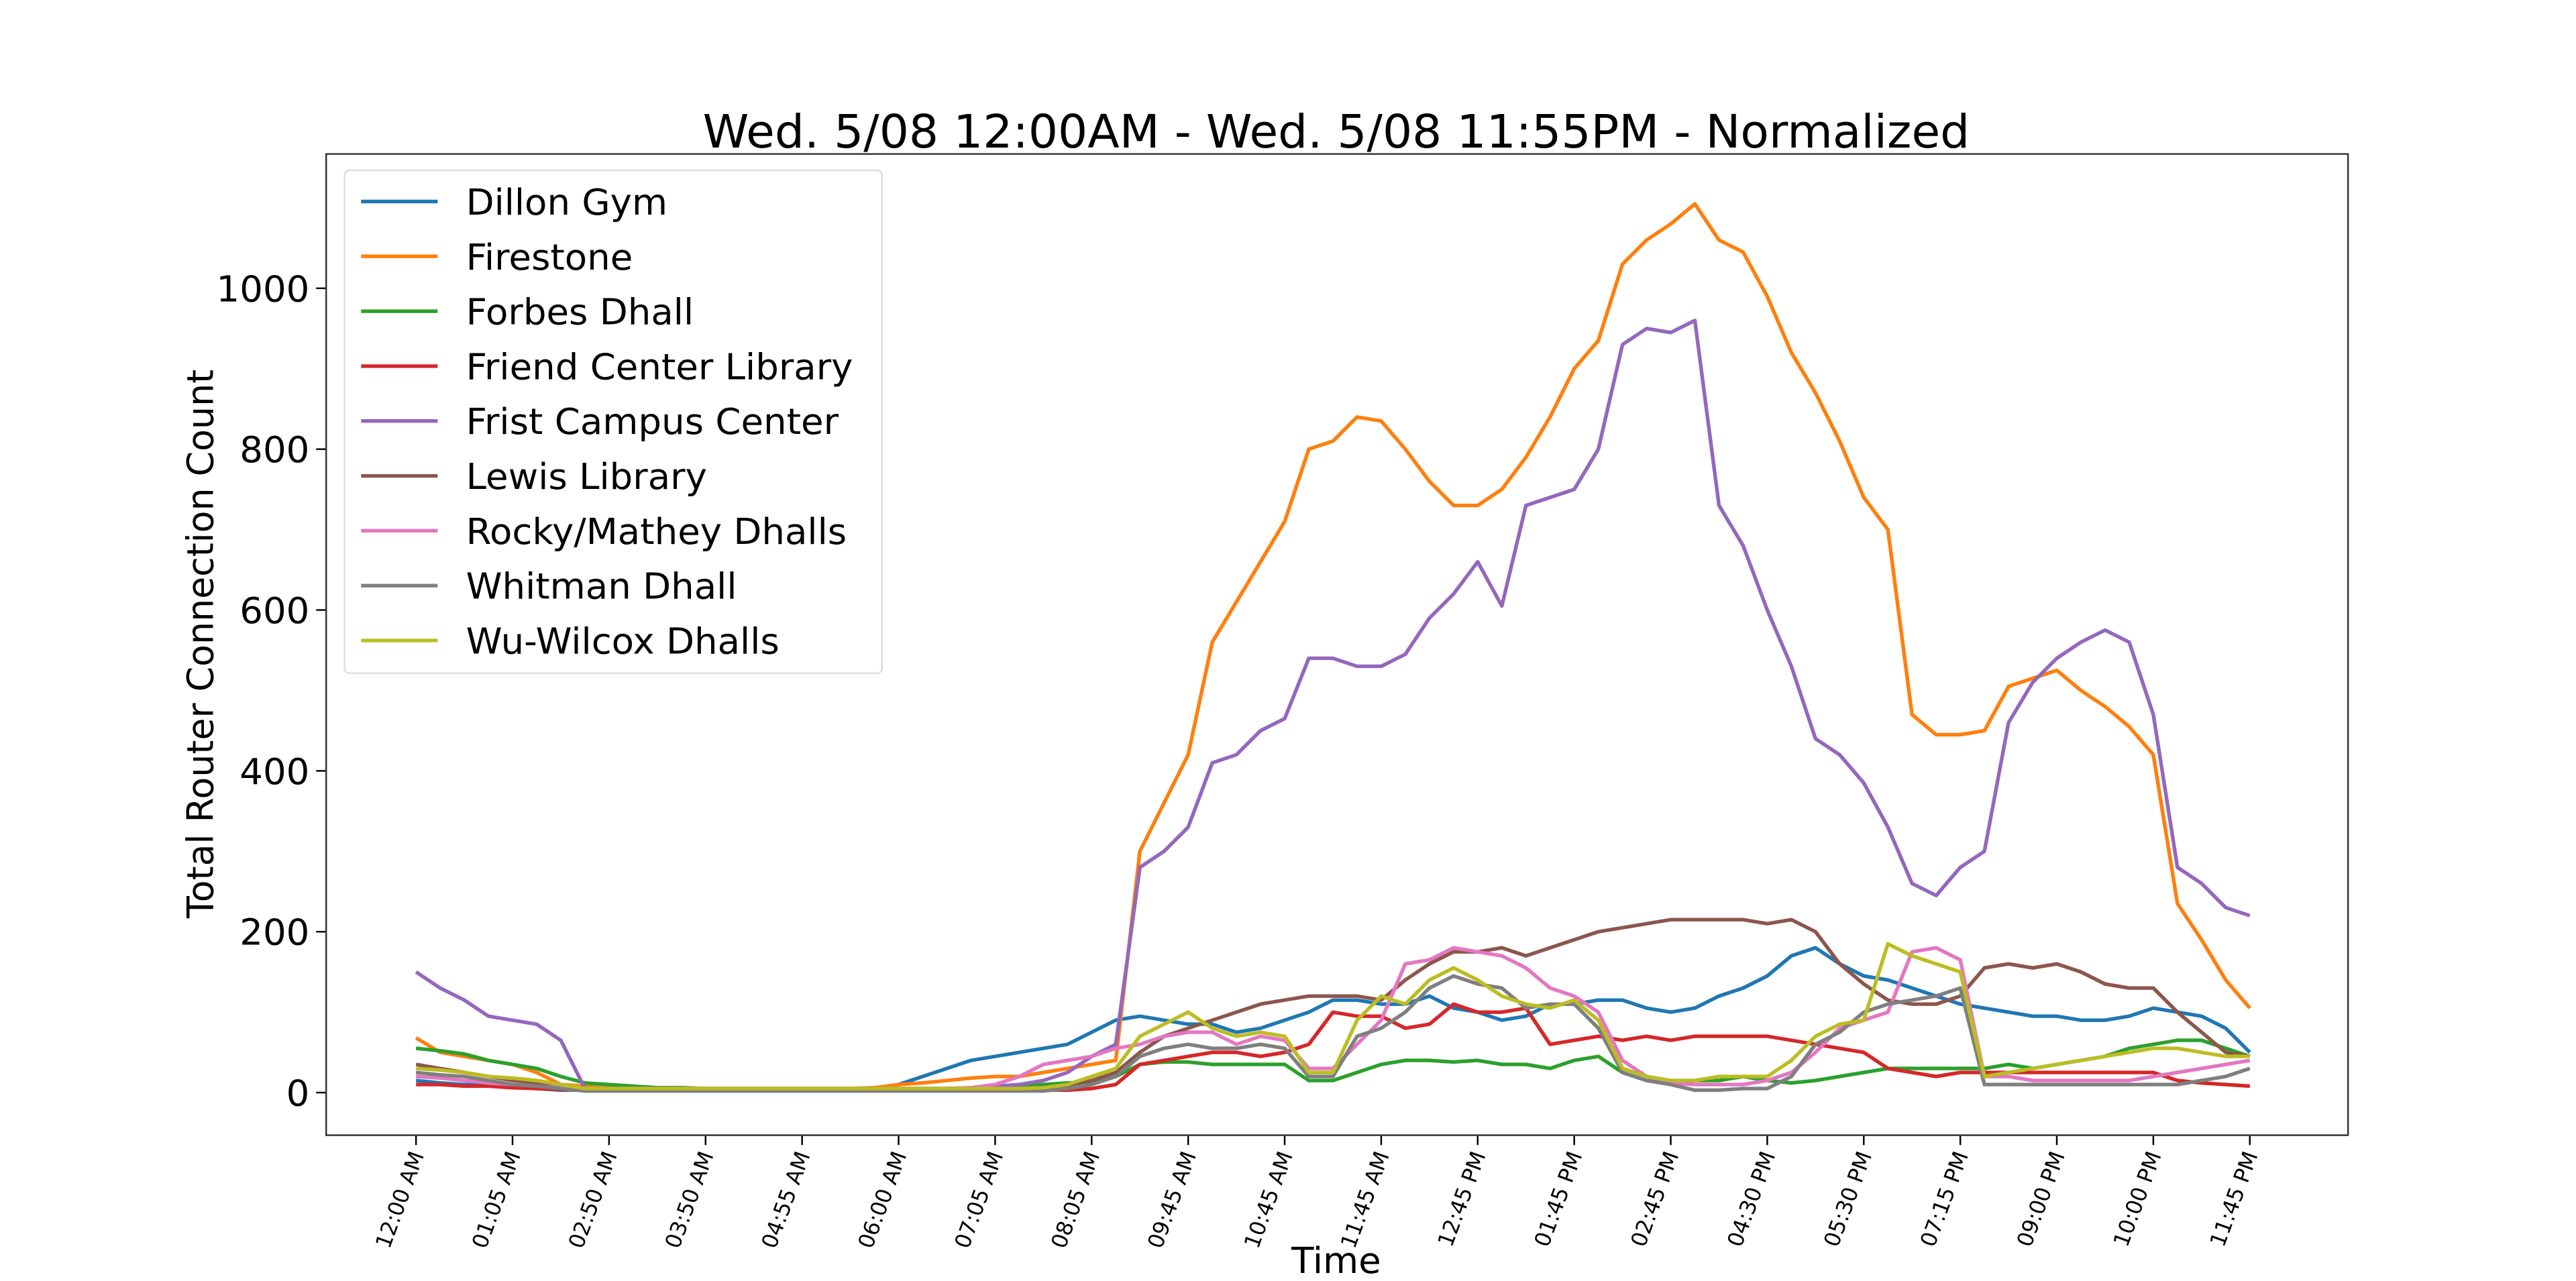  Describe the element at coordinates (496, 1200) in the screenshot. I see `x-tick-label: 01:05 AM` at that location.